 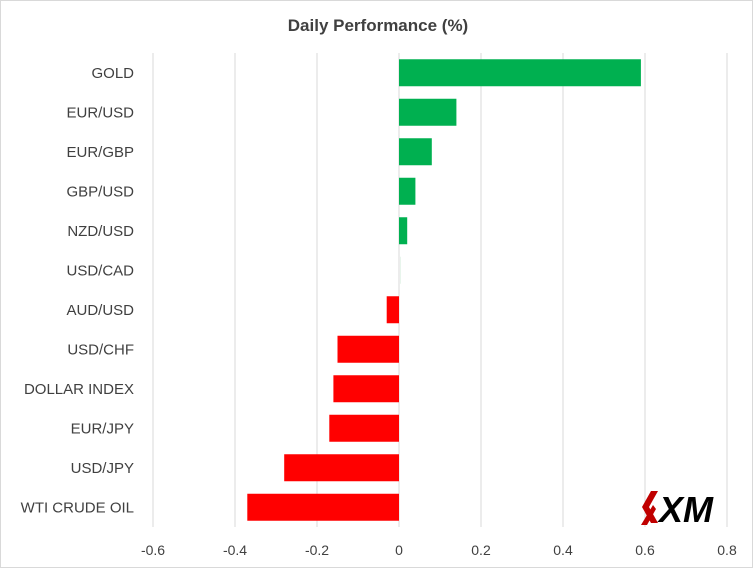 I want to click on xm-logo-text: XM, so click(x=685, y=509).